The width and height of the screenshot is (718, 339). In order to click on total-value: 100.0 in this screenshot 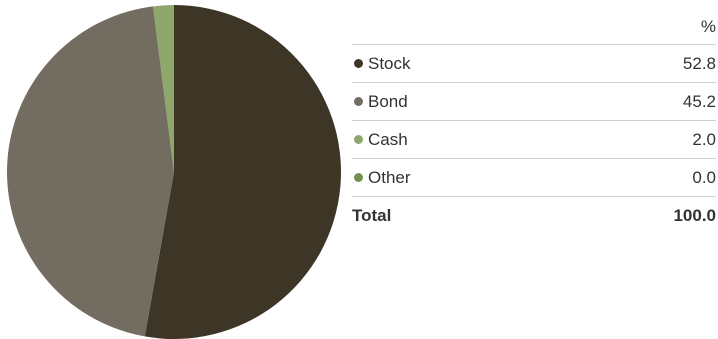, I will do `click(694, 215)`.